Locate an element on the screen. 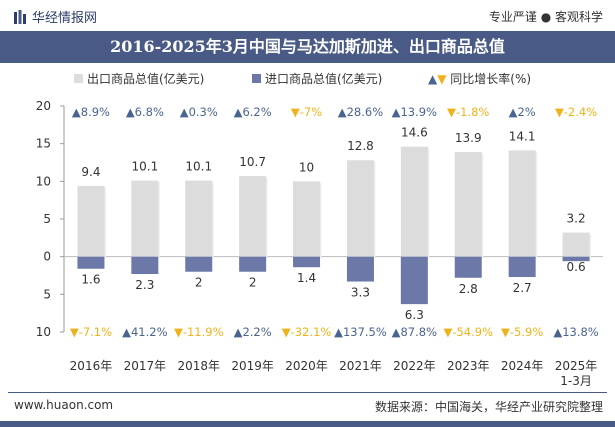 Image resolution: width=615 pixels, height=427 pixels. export-value-label: 3.2 is located at coordinates (576, 219).